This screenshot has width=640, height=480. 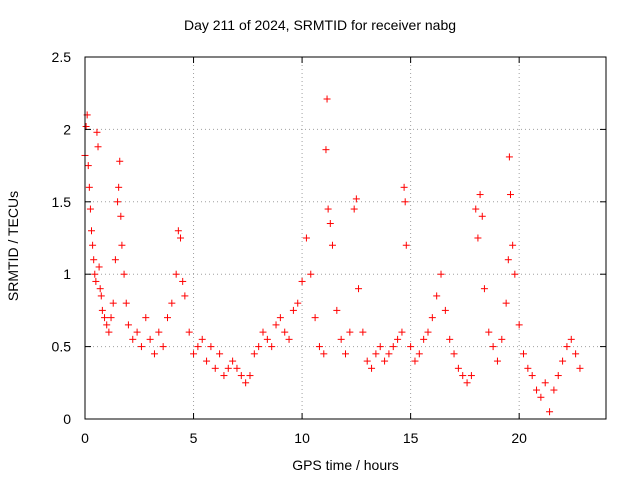 What do you see at coordinates (62, 202) in the screenshot?
I see `y-tick-label: 1.5` at bounding box center [62, 202].